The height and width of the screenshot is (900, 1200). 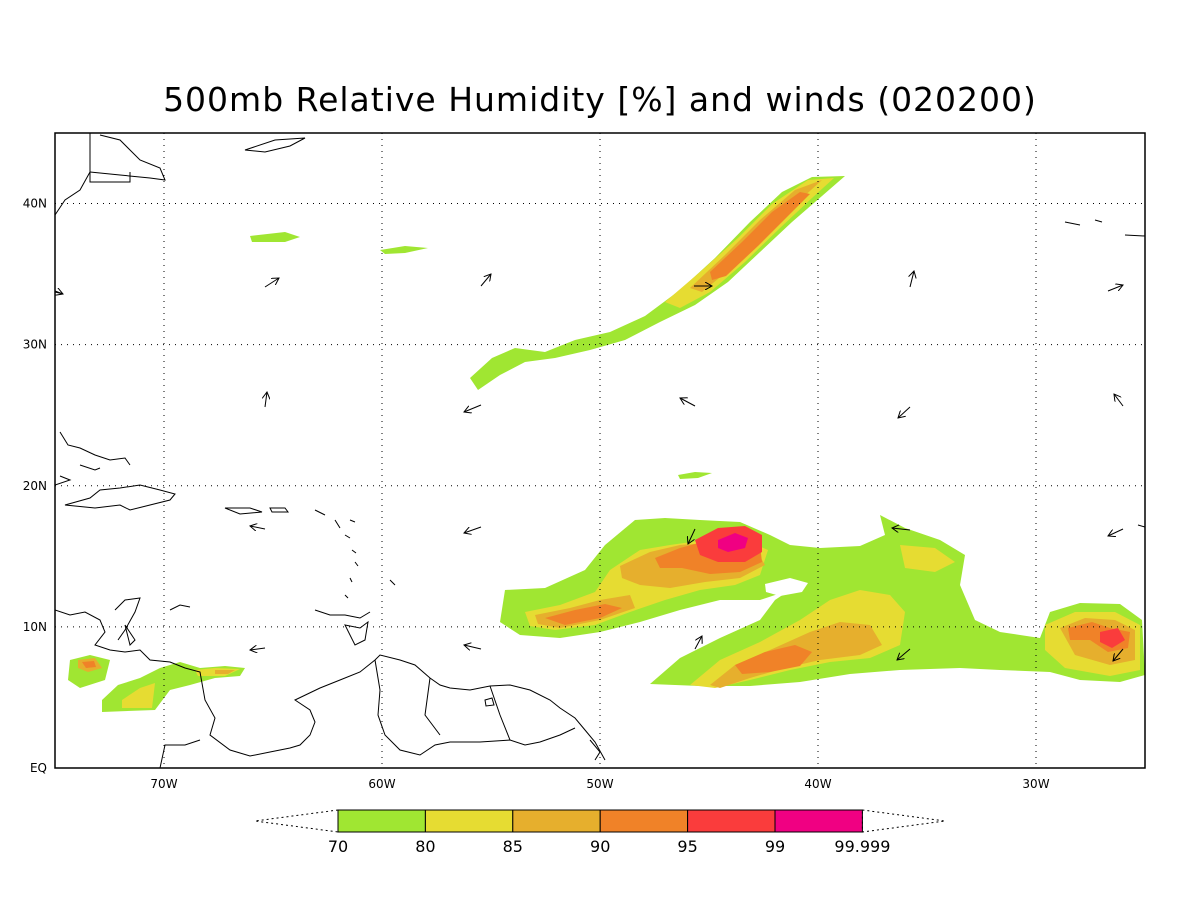 I want to click on lon-tick-label: 30W, so click(x=1035, y=784).